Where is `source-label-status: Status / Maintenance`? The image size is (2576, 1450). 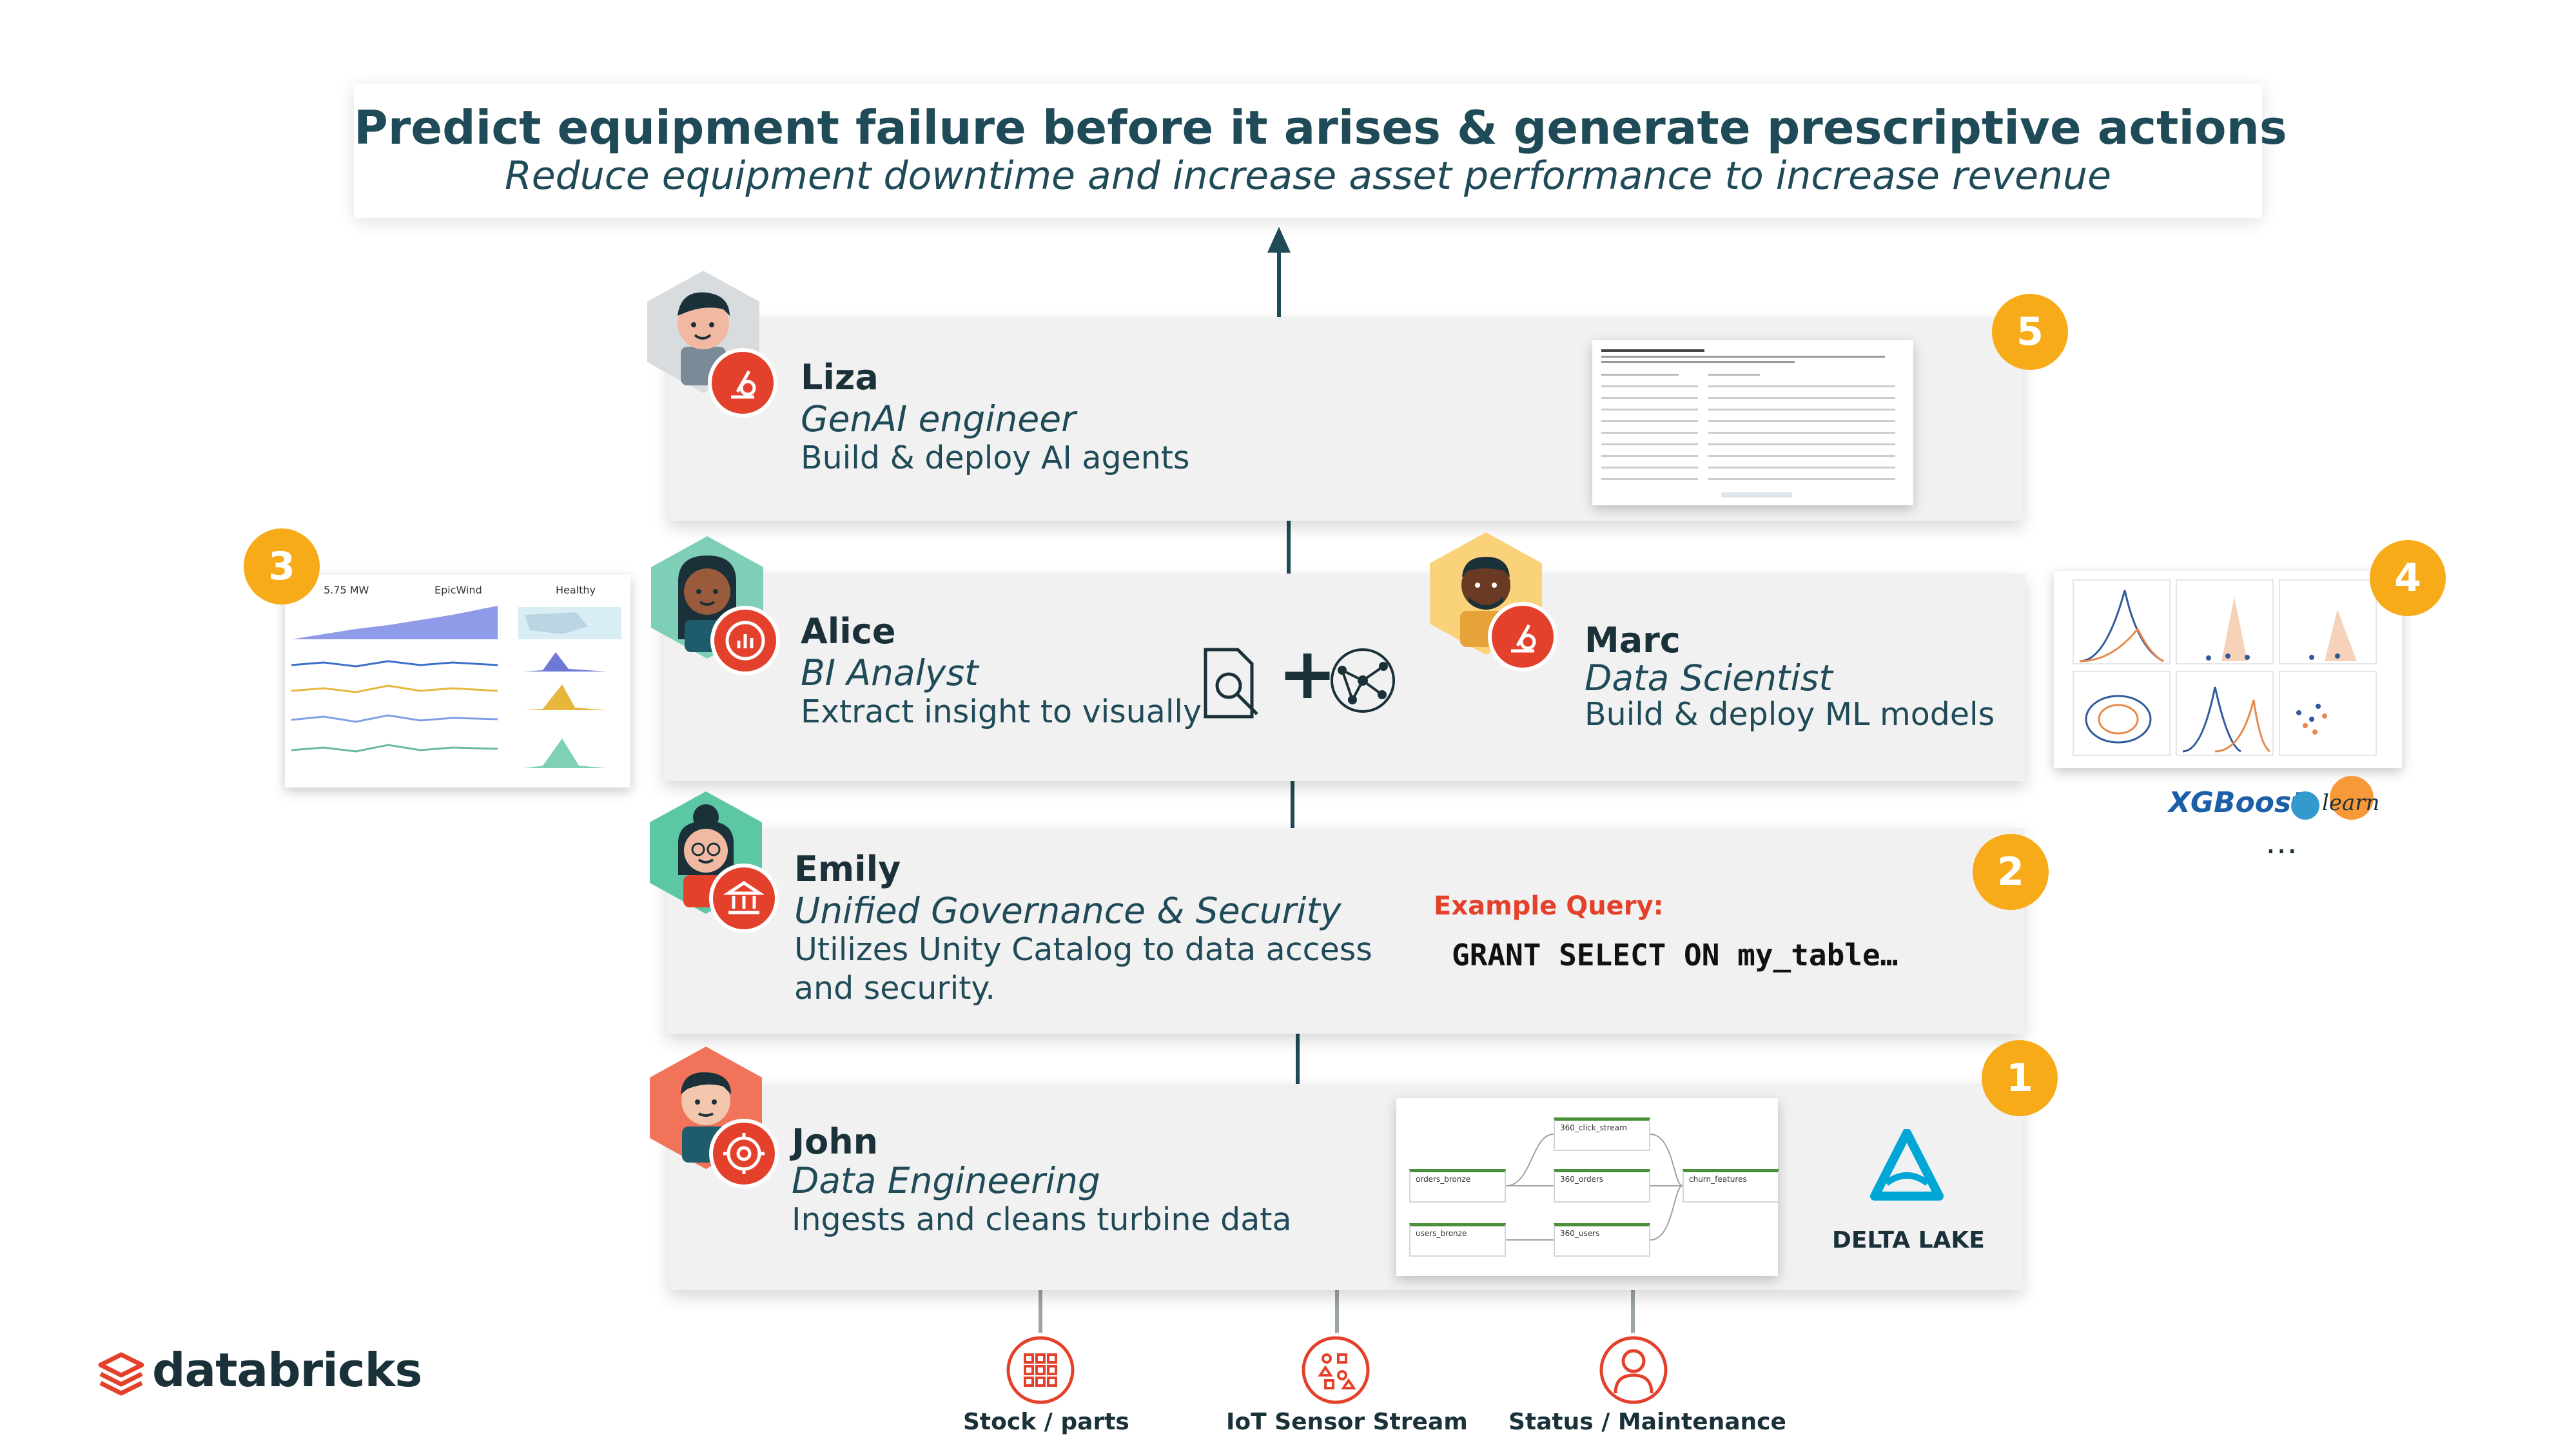
source-label-status: Status / Maintenance is located at coordinates (1647, 1422).